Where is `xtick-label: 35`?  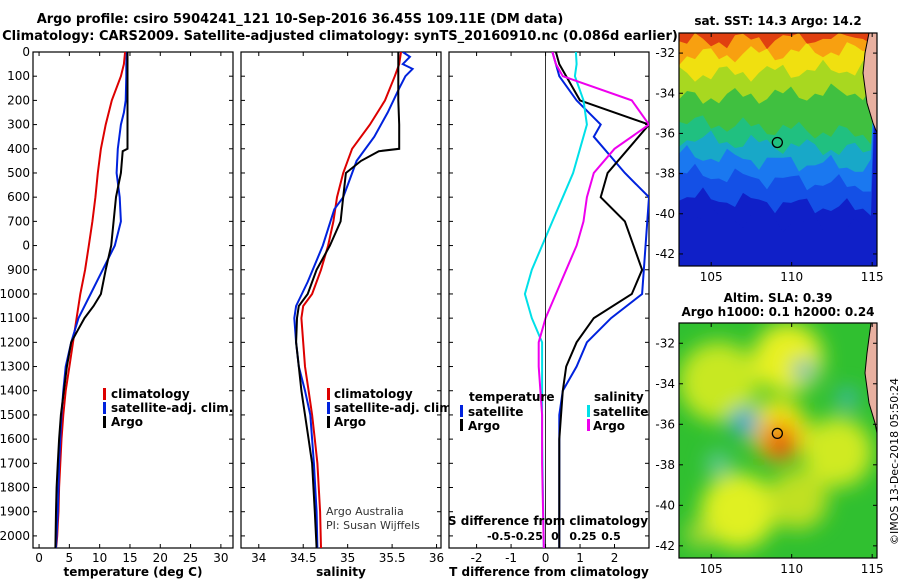 xtick-label: 35 is located at coordinates (347, 558).